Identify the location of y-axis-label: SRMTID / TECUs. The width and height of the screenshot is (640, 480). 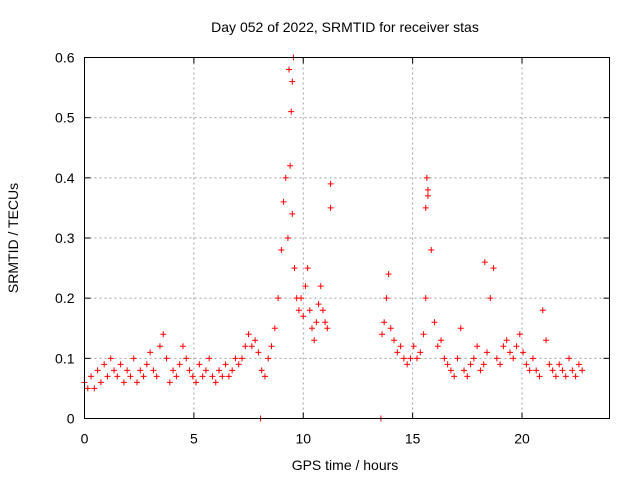
(13, 238).